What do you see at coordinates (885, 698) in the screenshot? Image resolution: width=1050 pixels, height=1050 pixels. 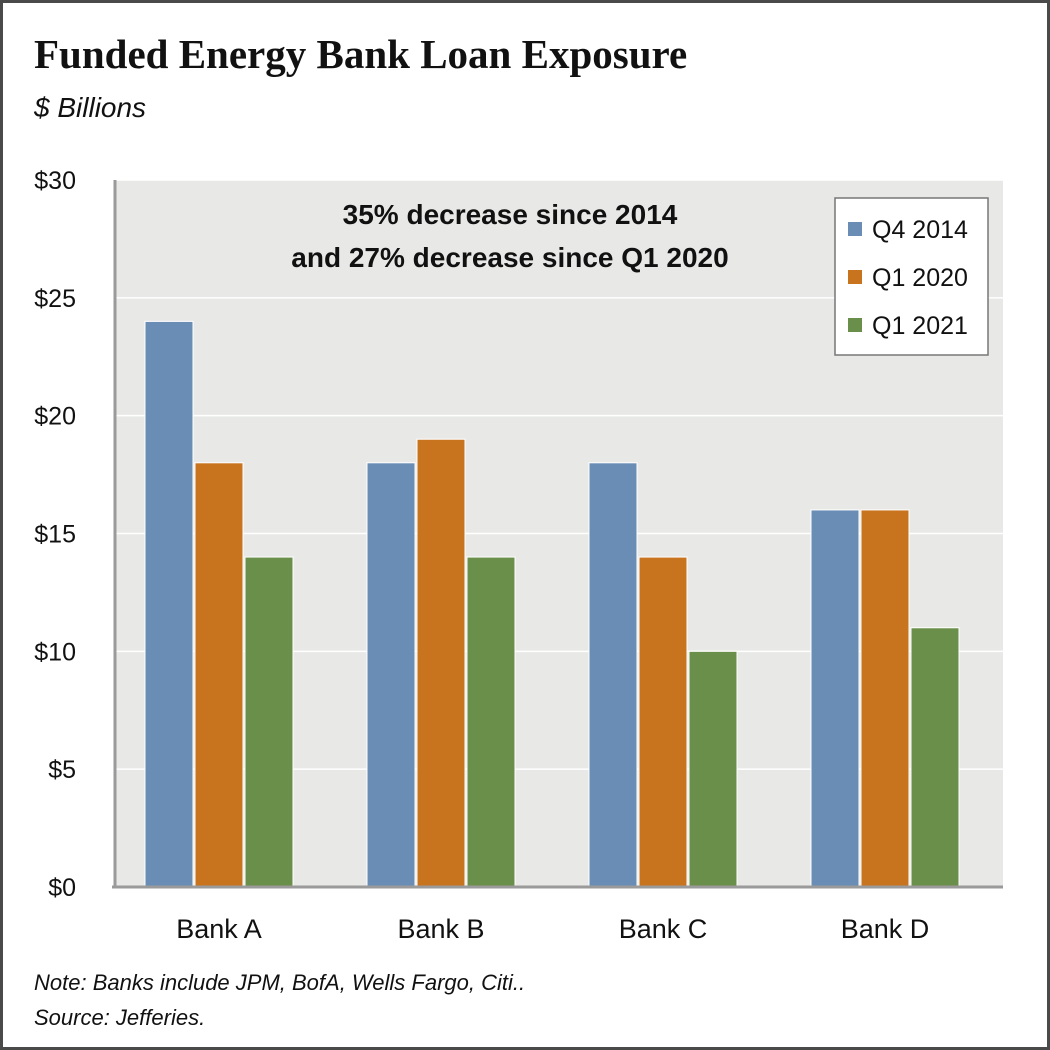 I see `bar-q1-2020-bank-d` at bounding box center [885, 698].